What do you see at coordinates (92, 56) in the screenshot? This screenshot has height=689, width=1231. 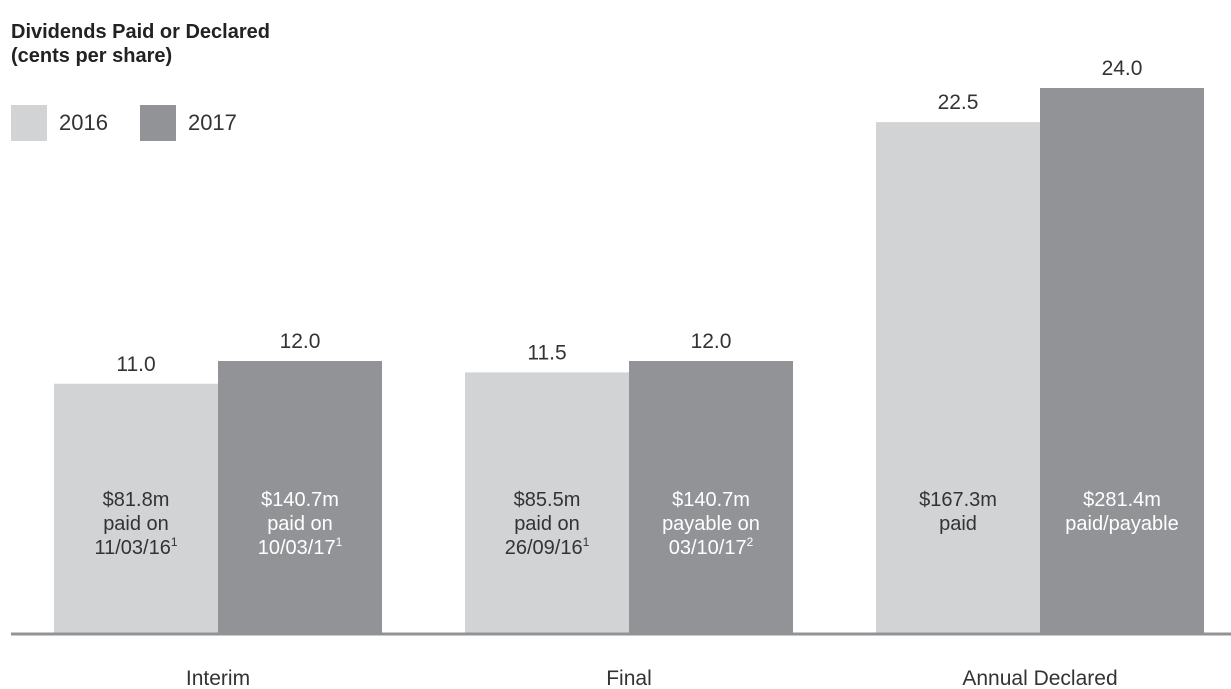 I see `title-line-2: (cents per share)` at bounding box center [92, 56].